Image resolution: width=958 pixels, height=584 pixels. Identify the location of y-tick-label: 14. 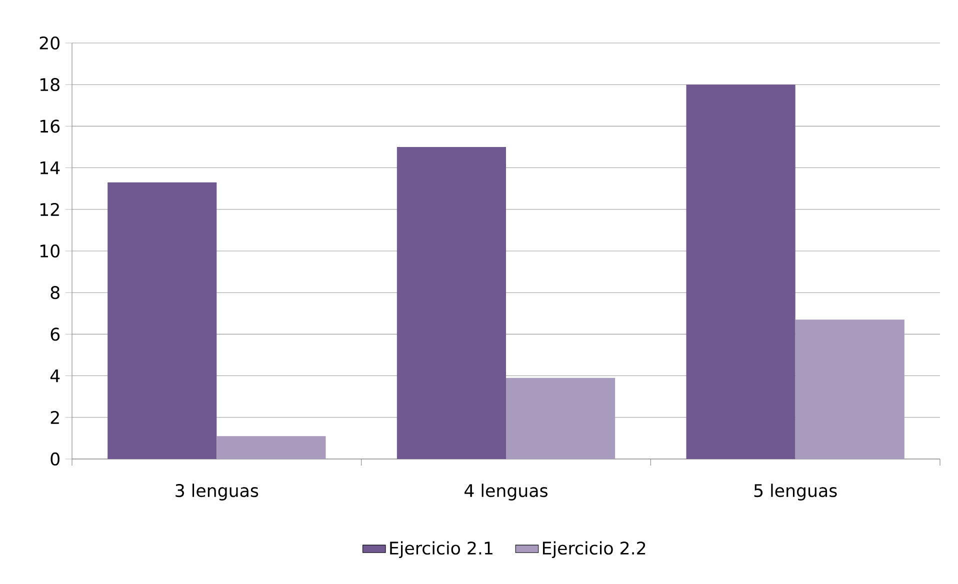
(50, 167).